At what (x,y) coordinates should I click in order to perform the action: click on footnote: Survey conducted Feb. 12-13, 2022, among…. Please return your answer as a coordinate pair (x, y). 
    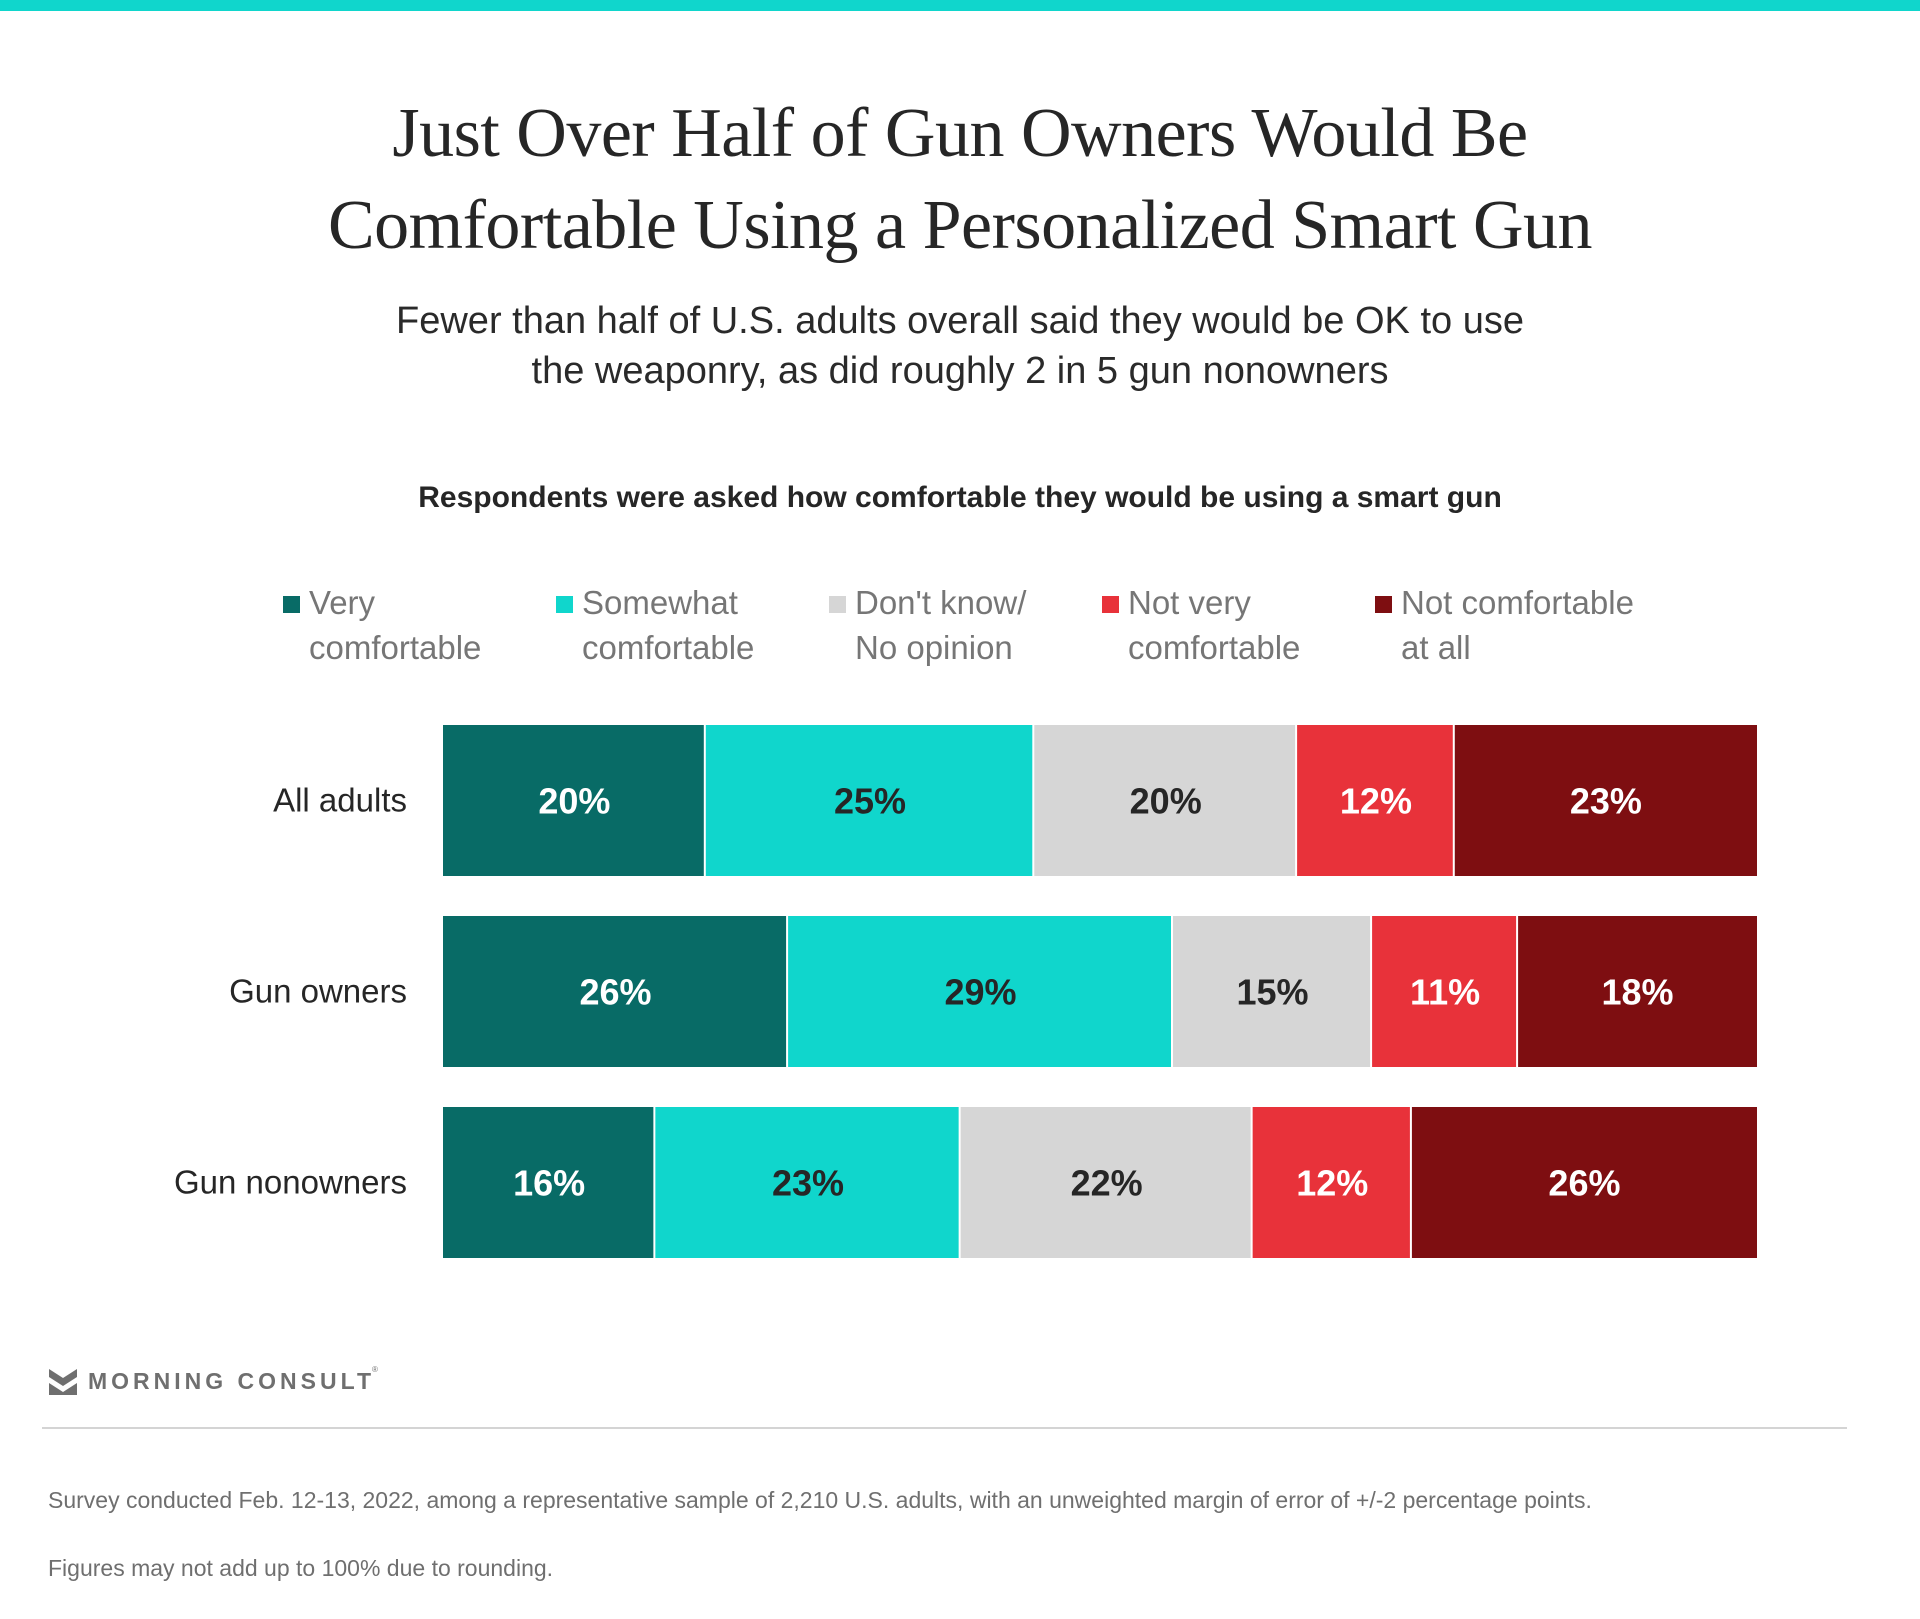
    Looking at the image, I should click on (820, 1534).